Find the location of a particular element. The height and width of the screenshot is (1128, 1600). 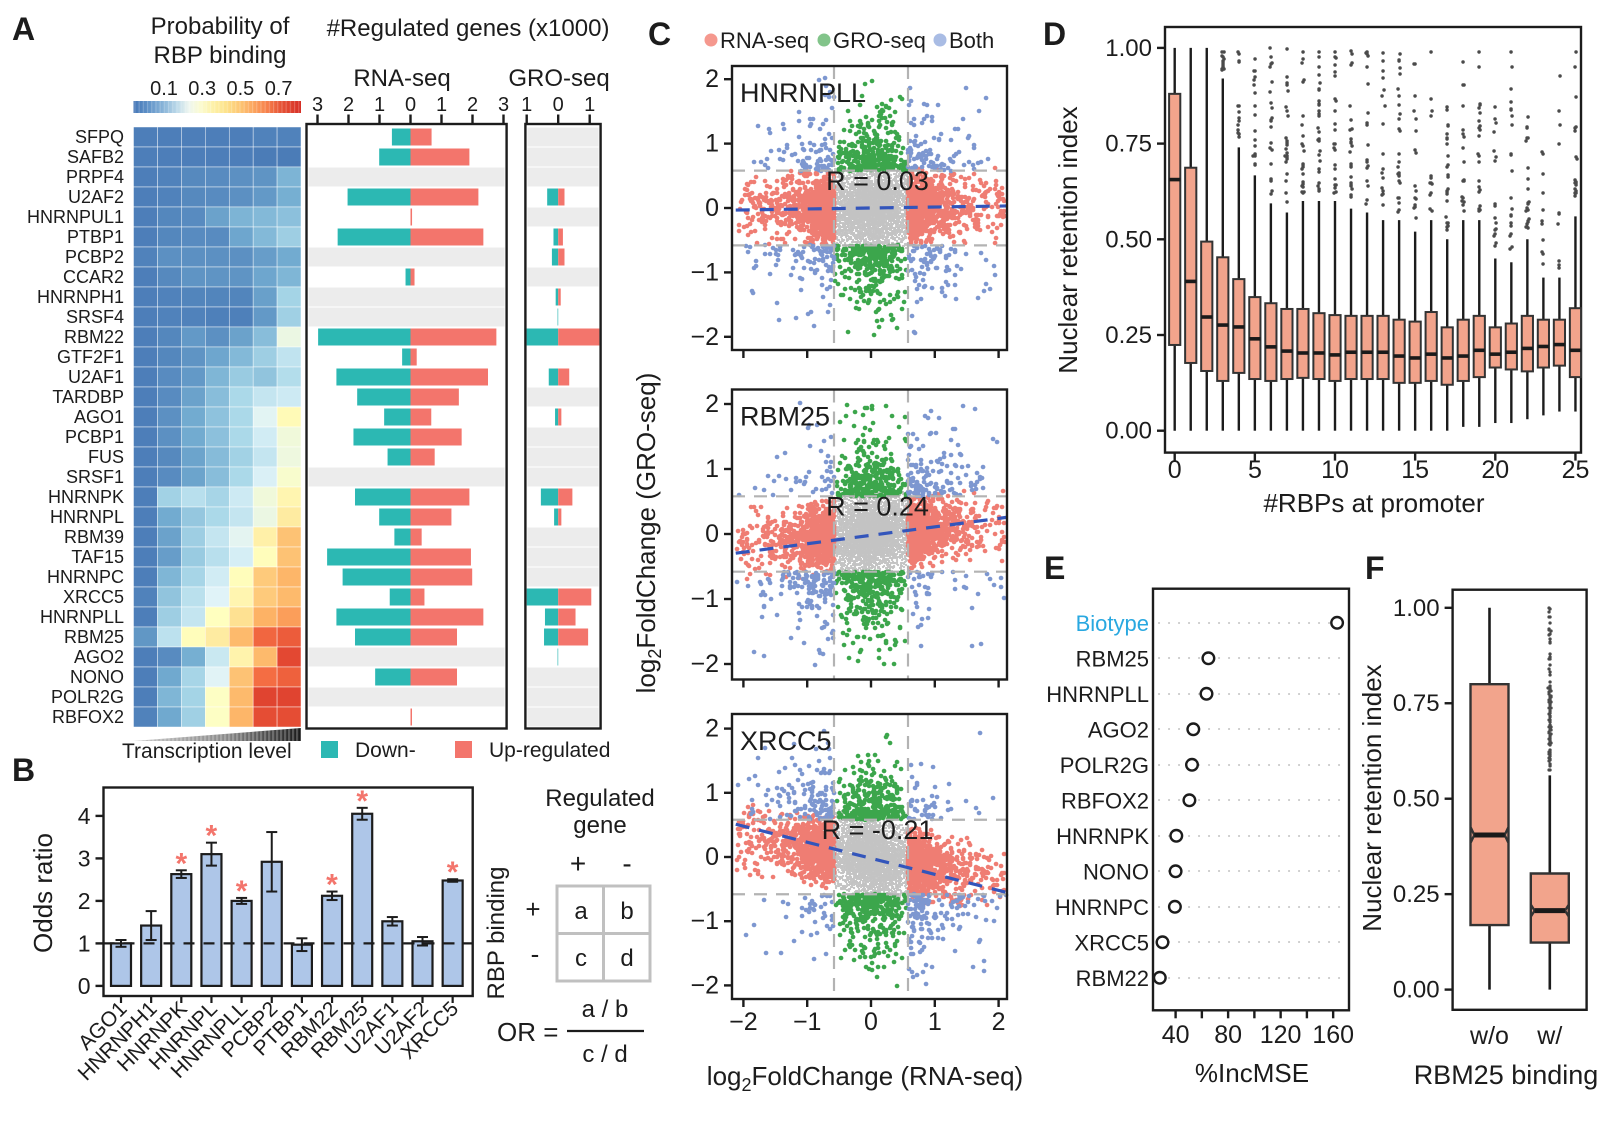

svg-text: 120 is located at coordinates (1281, 1035).